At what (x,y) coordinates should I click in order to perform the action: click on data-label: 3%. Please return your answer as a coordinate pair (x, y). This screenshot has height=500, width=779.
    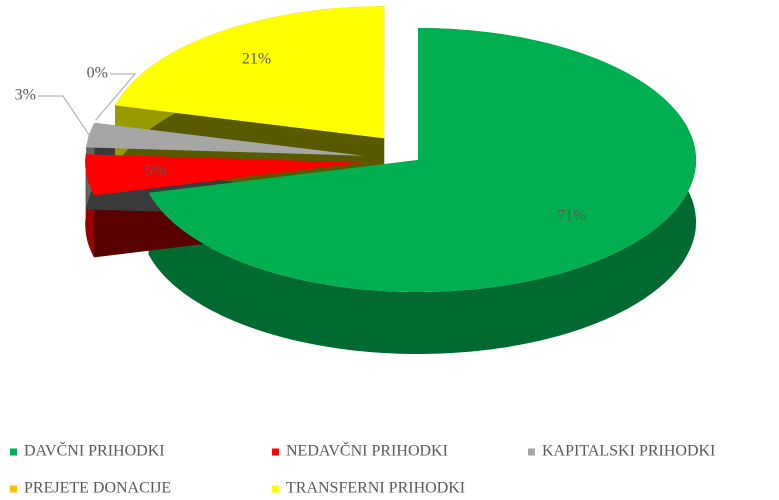
    Looking at the image, I should click on (25, 95).